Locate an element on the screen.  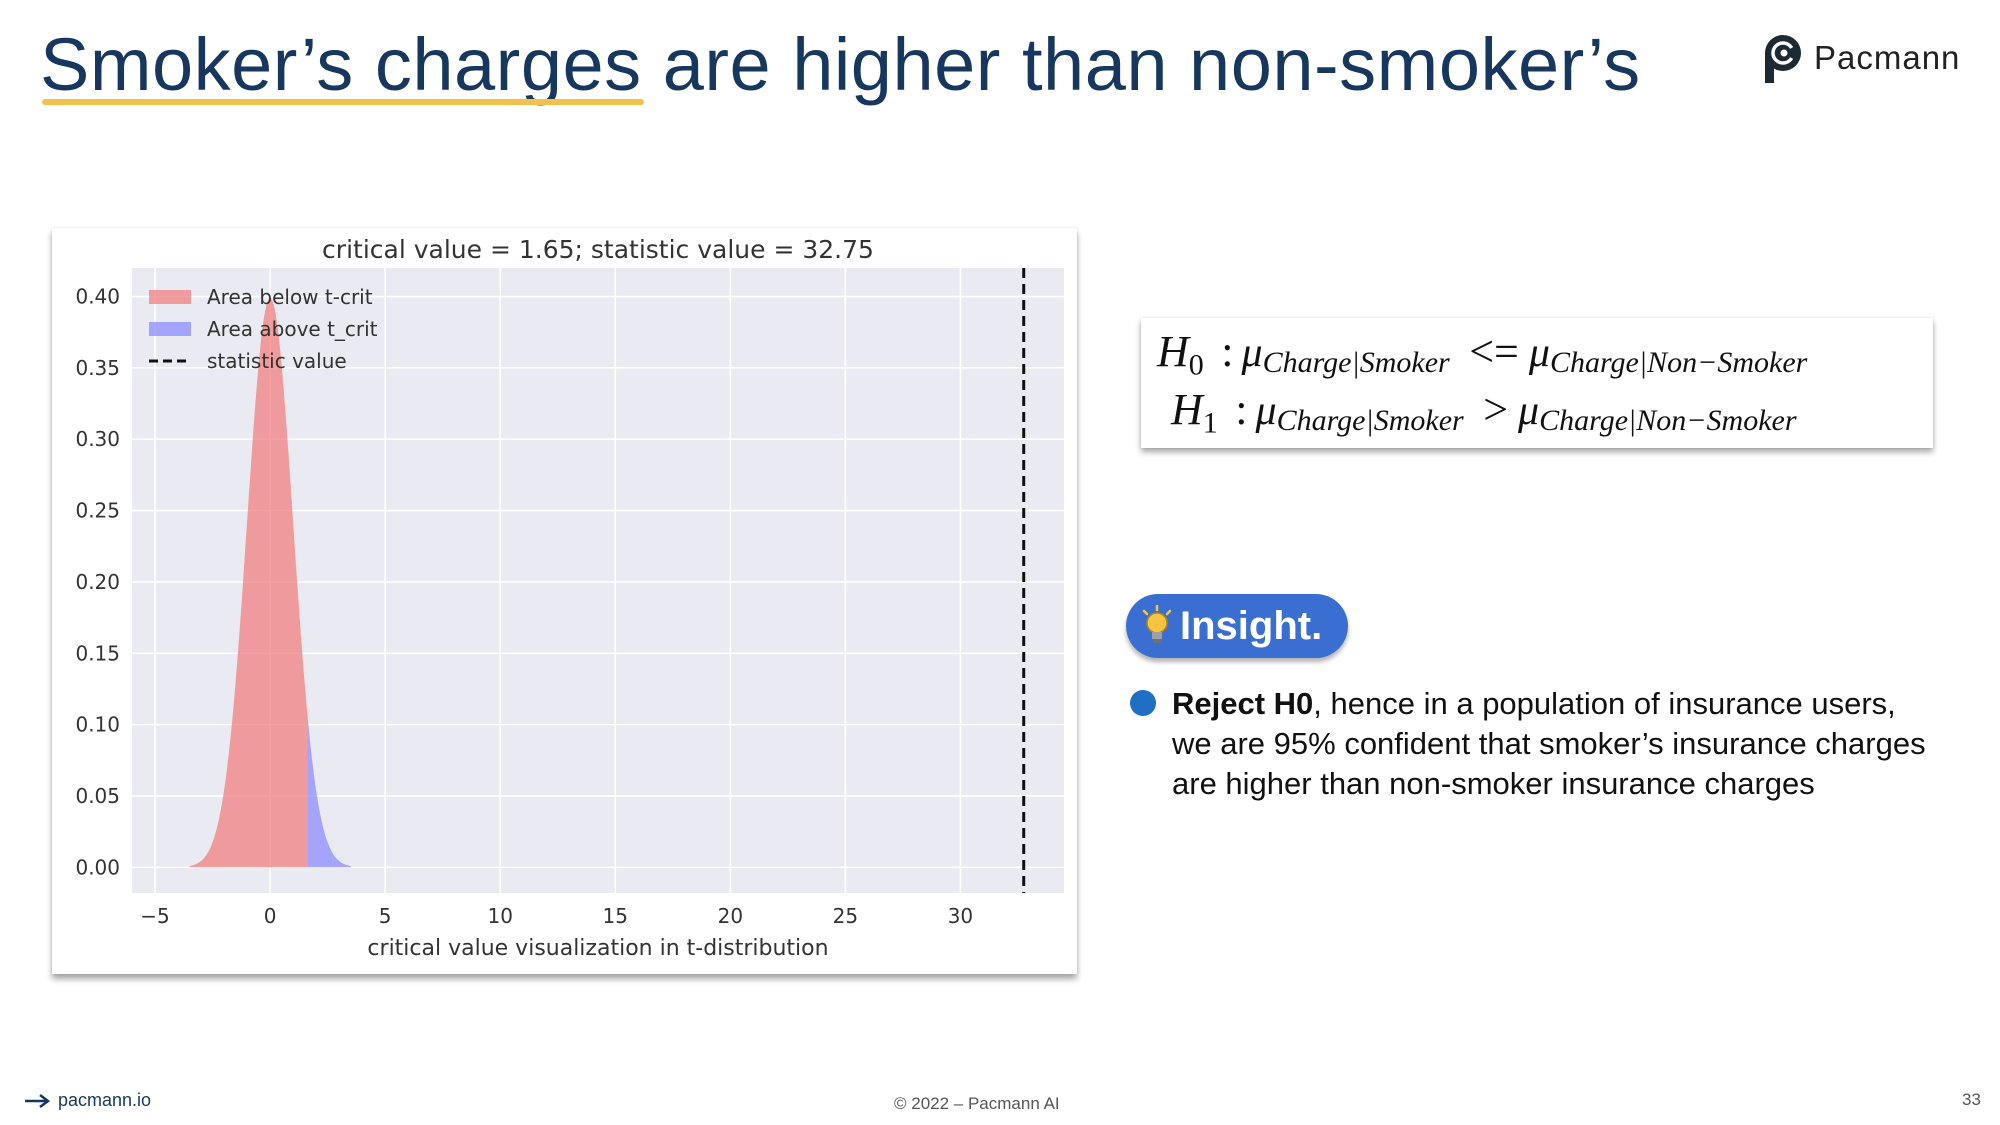
legend-label-above: Area above t_crit is located at coordinates (292, 329).